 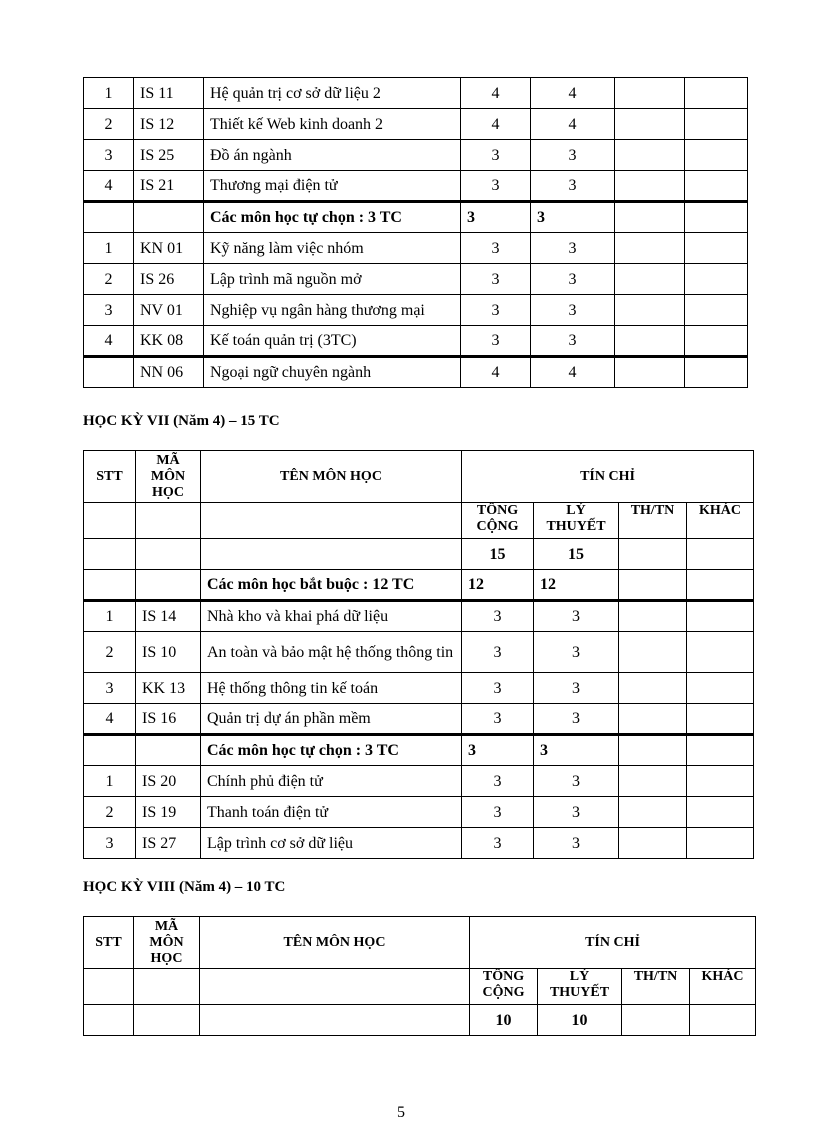 What do you see at coordinates (331, 719) in the screenshot?
I see `course-name-cell: Quản trị dự án phần mềm` at bounding box center [331, 719].